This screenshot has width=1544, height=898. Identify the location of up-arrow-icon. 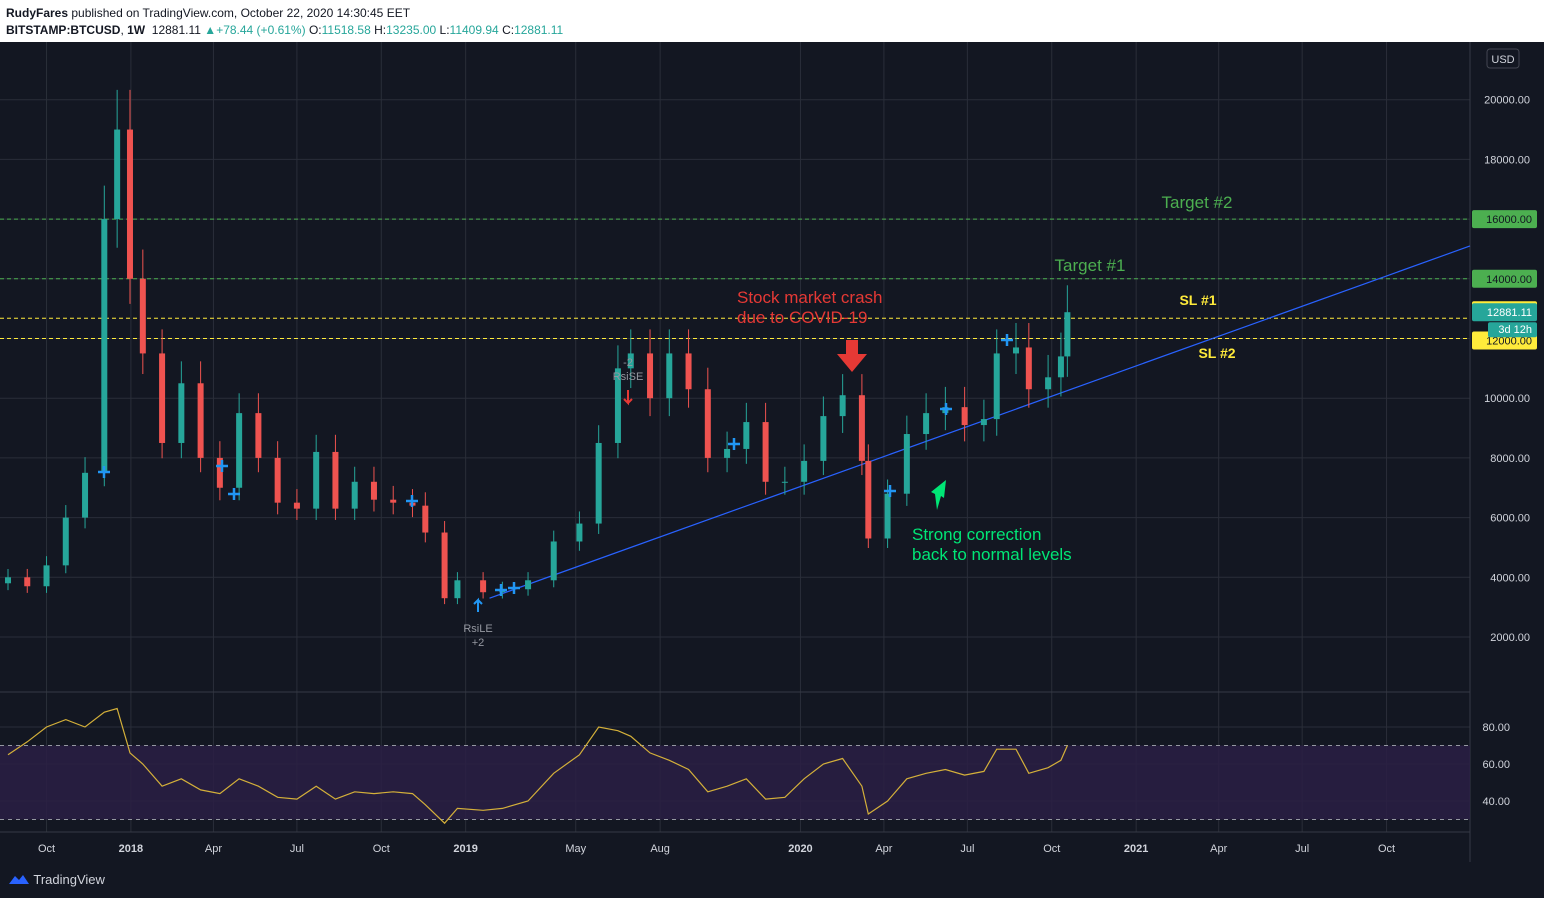
(938, 495).